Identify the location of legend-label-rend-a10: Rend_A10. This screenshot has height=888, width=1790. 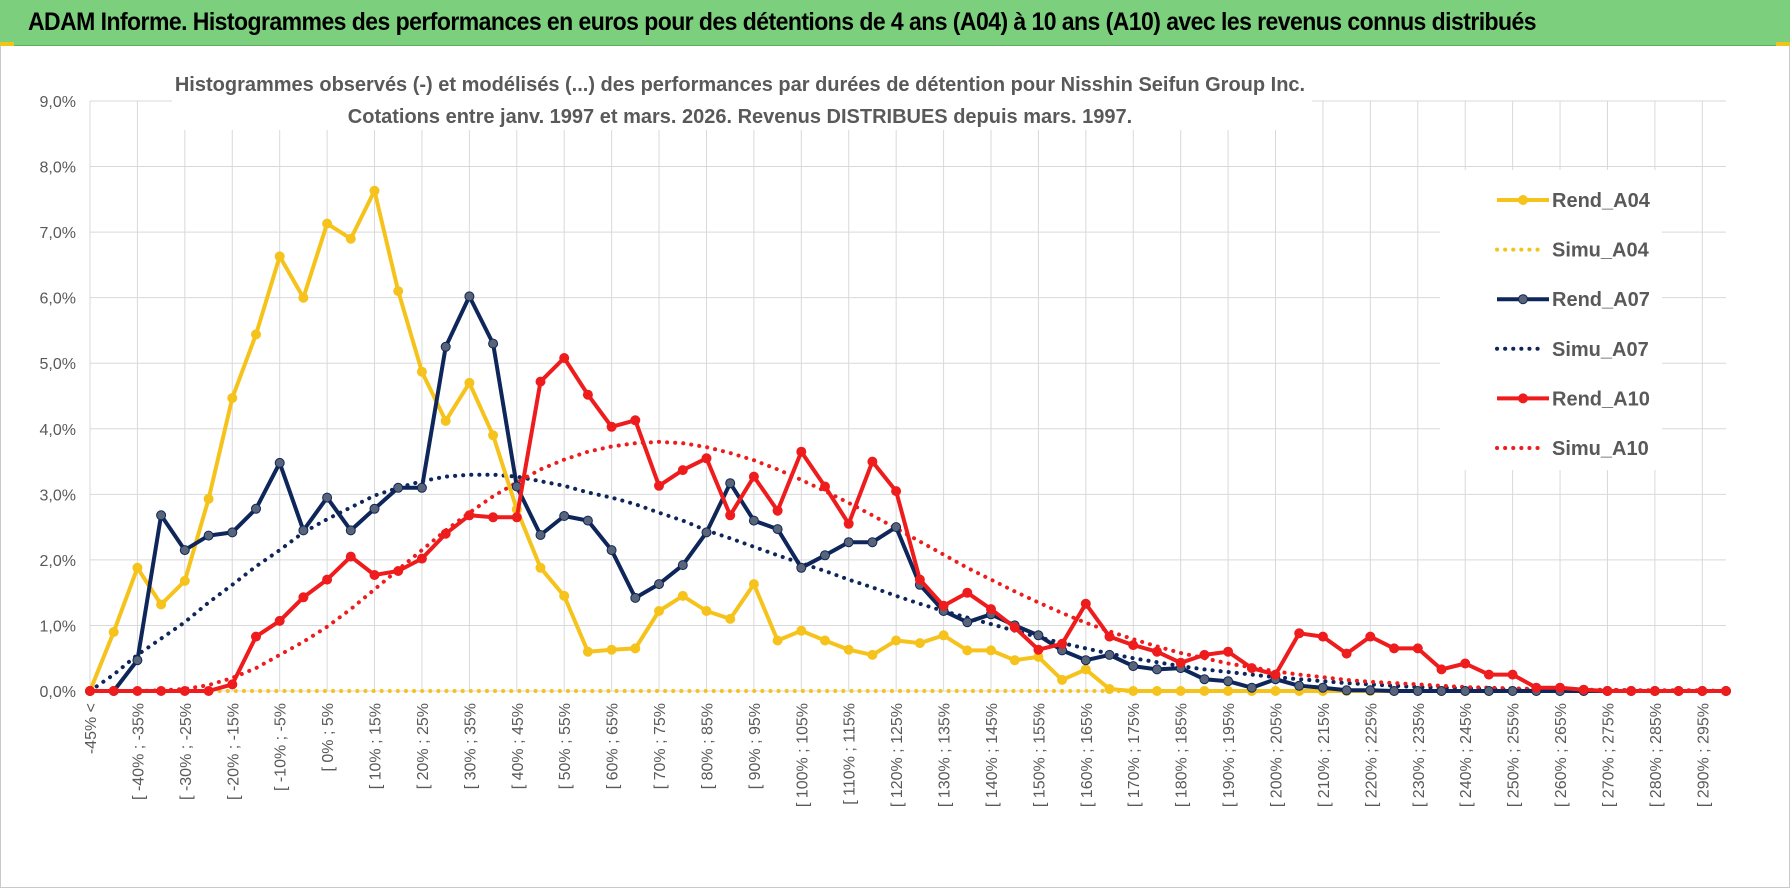
(1601, 399).